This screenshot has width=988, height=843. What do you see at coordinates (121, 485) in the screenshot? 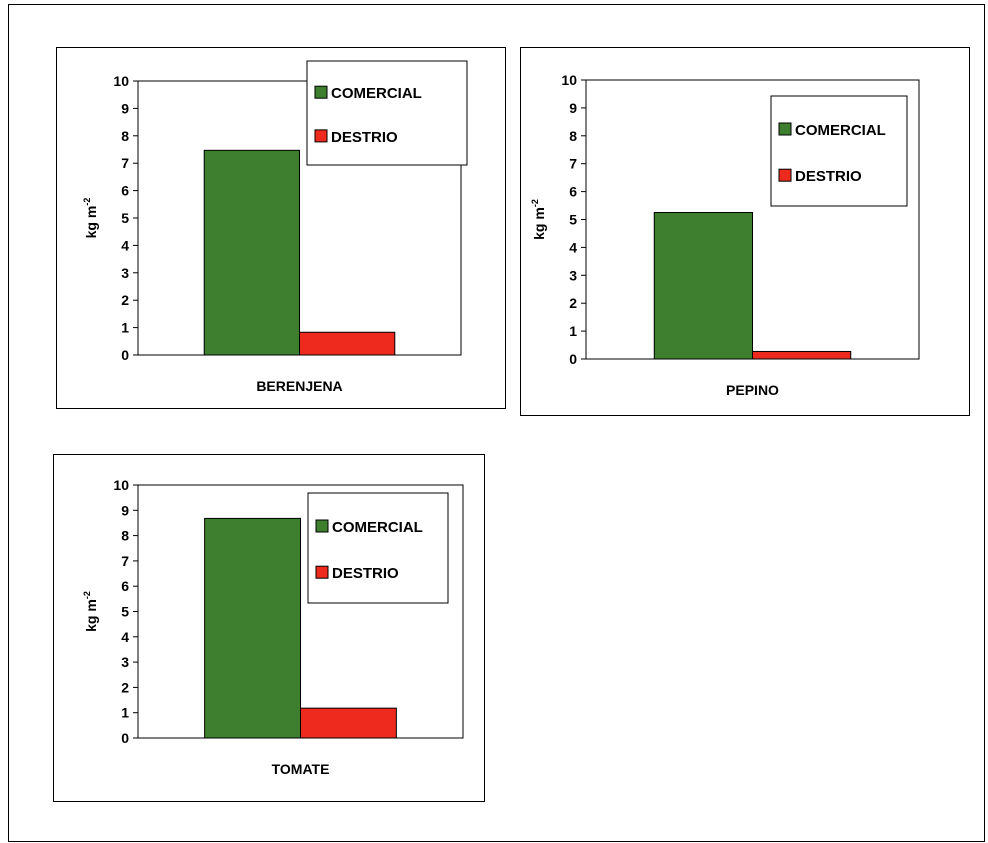
I see `chart-tomate-ytick-label: 10` at bounding box center [121, 485].